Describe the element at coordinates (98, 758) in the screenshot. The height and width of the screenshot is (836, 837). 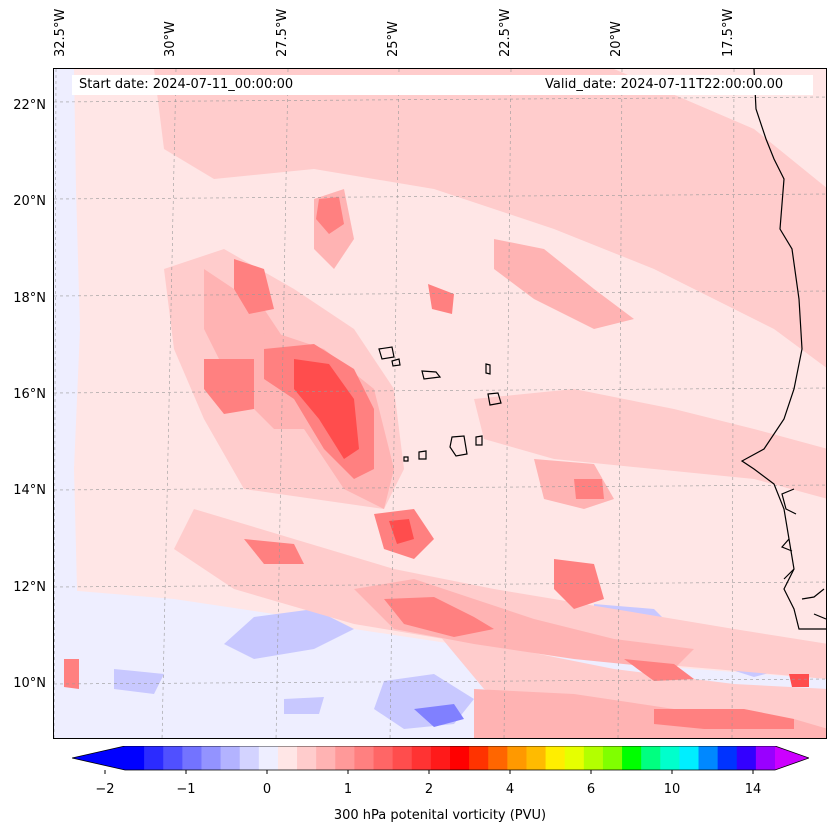
I see `colorbar-min-arrow` at that location.